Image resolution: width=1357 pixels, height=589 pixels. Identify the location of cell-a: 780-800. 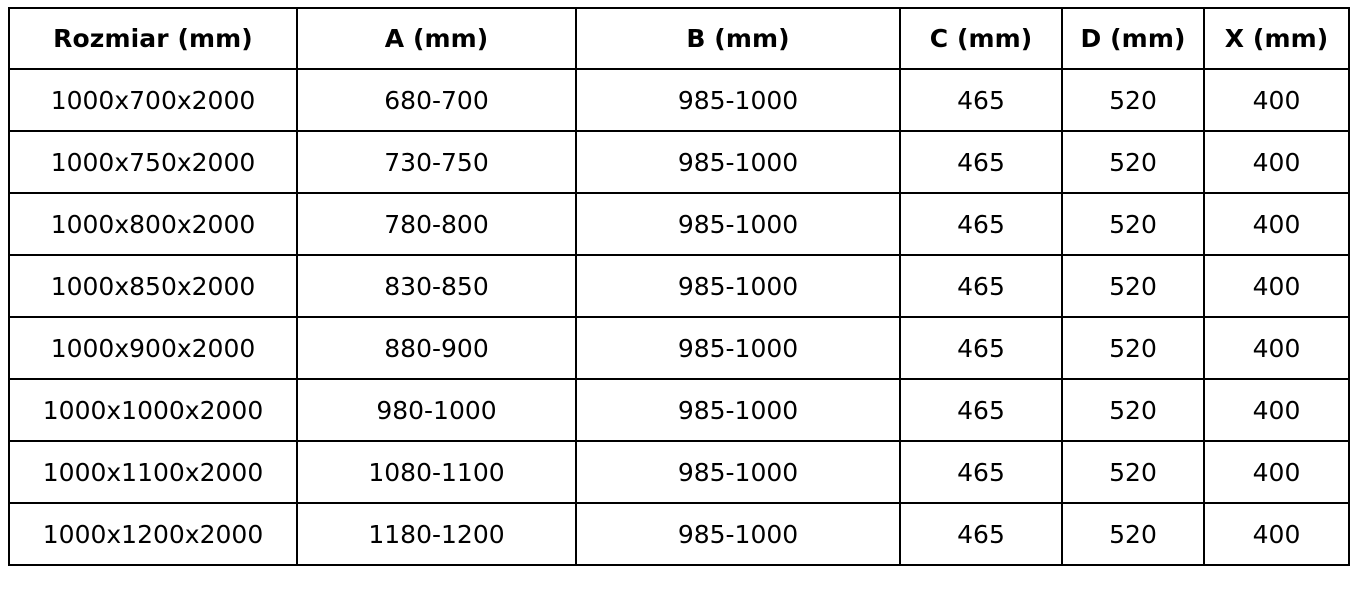
(436, 224).